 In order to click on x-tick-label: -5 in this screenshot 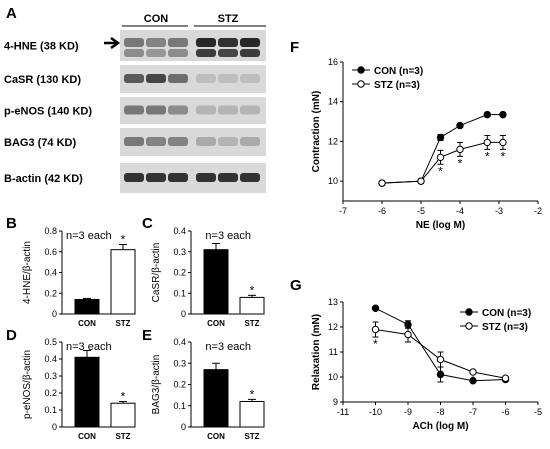, I will do `click(538, 412)`.